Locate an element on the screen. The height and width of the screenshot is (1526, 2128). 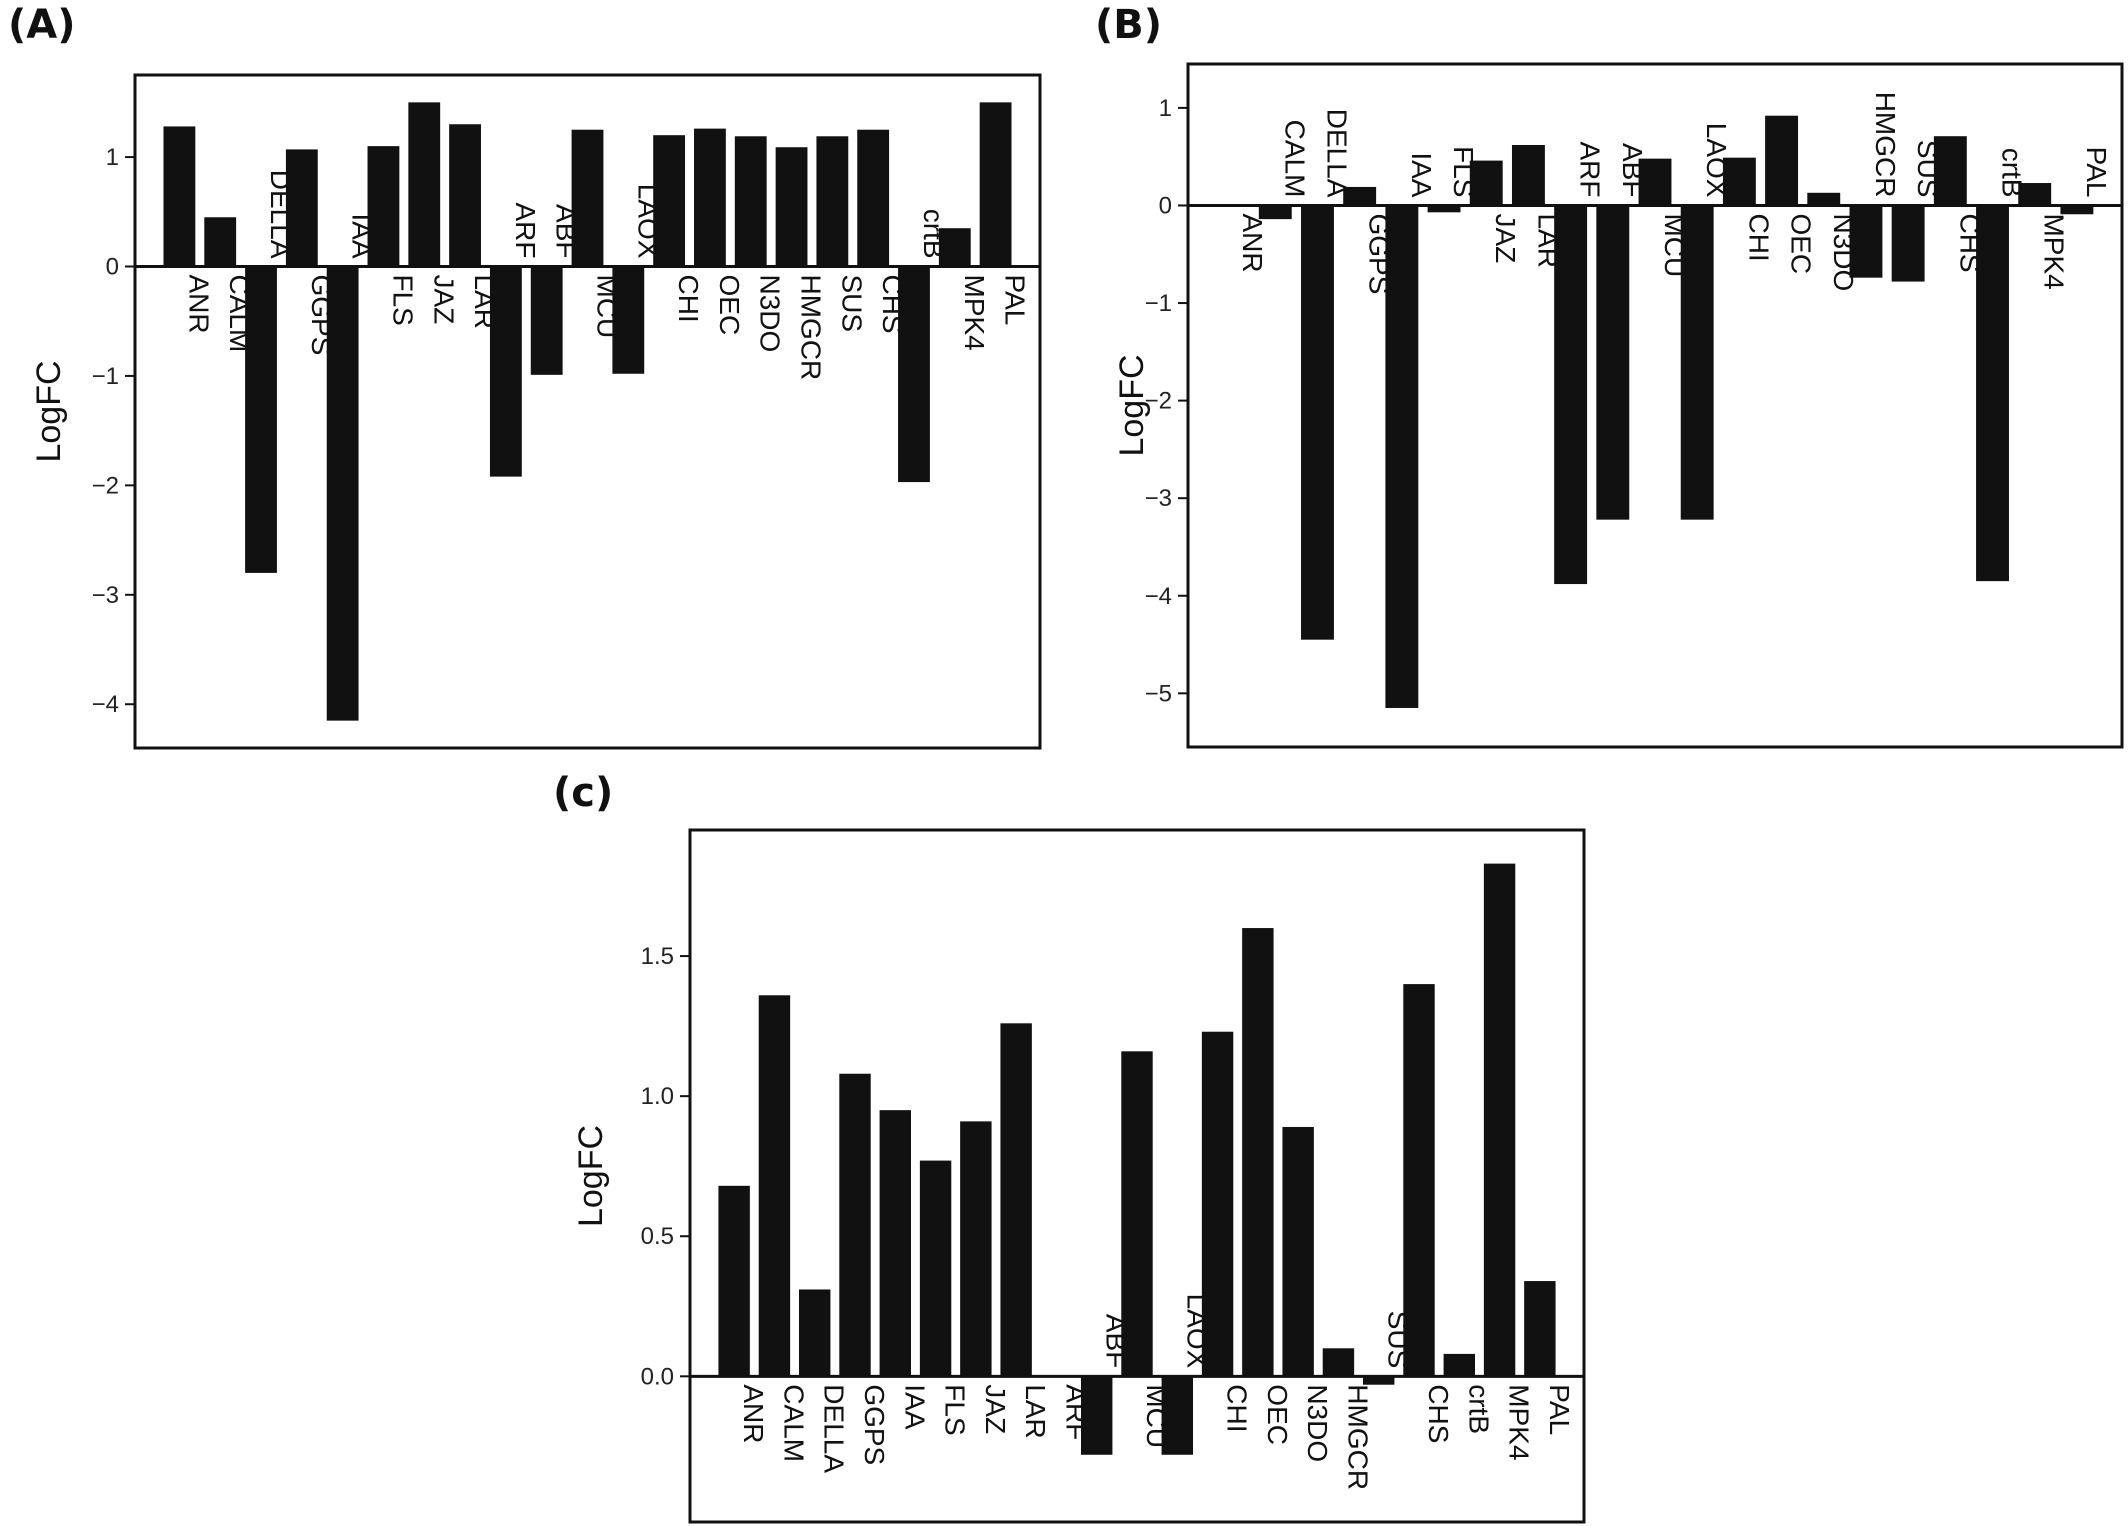
category-label-a: FLS is located at coordinates (402, 300).